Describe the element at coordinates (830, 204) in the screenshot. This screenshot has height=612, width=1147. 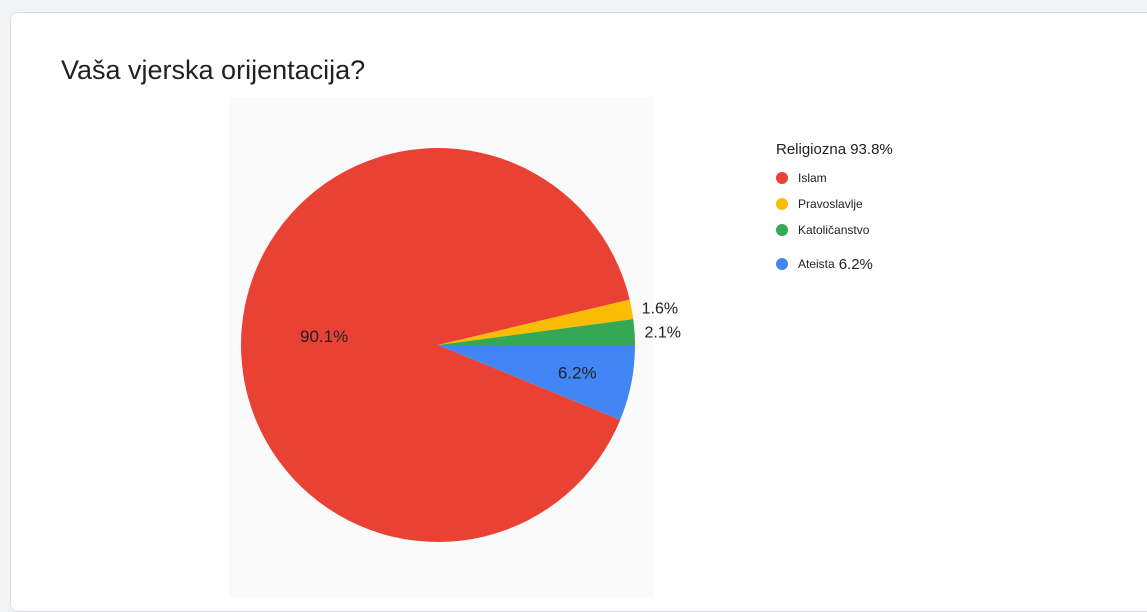
I see `legend-item-label: Pravoslavlje` at that location.